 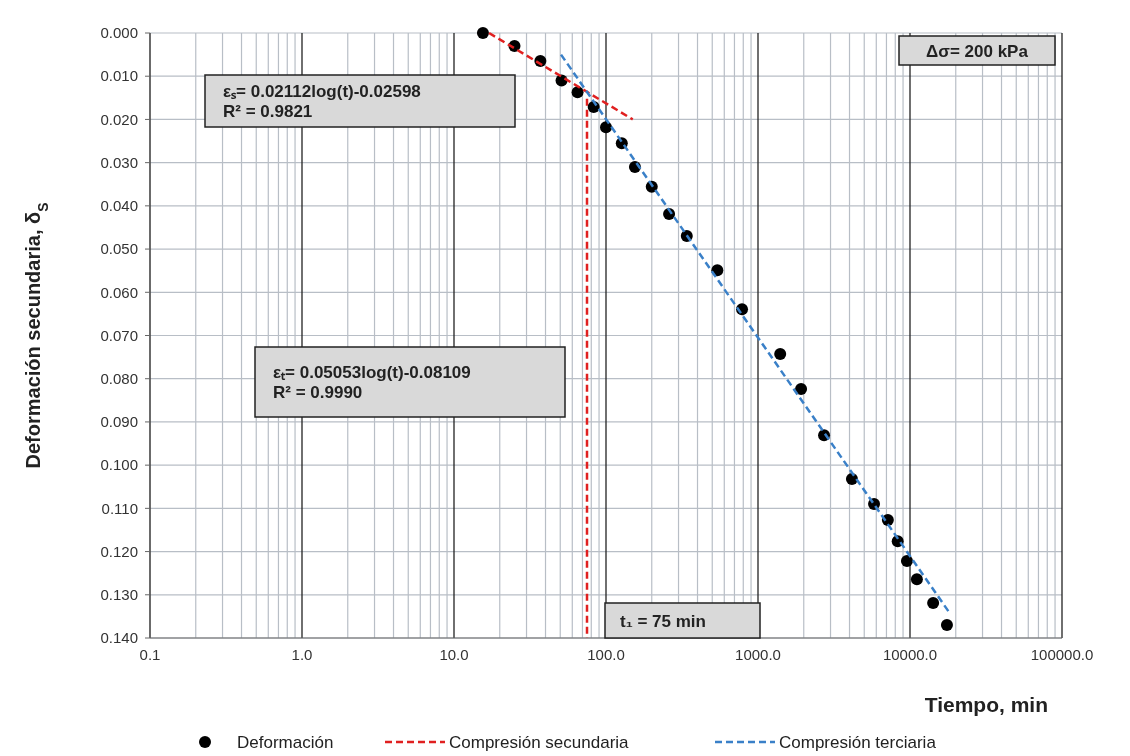 What do you see at coordinates (119, 335) in the screenshot?
I see `y-tick-label: 0.070` at bounding box center [119, 335].